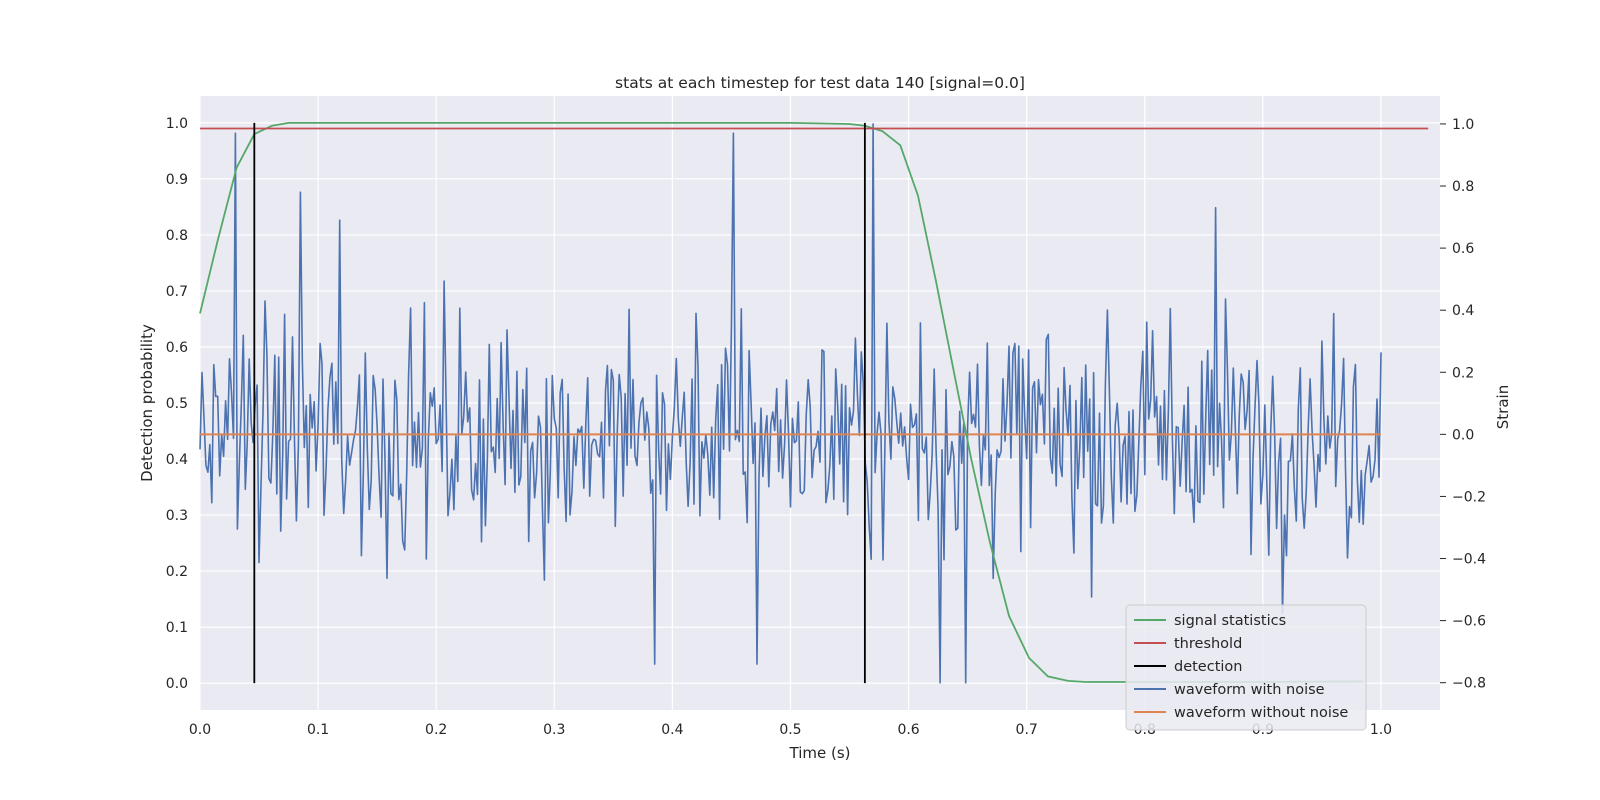  Describe the element at coordinates (177, 404) in the screenshot. I see `y-tick-label: 0.5` at that location.